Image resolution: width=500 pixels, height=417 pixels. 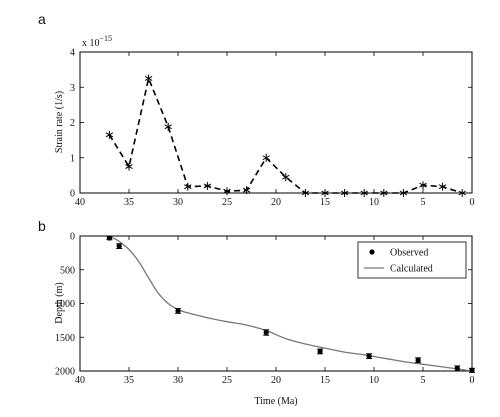 What do you see at coordinates (325, 380) in the screenshot?
I see `panel-b-x-tick-label: 15` at bounding box center [325, 380].